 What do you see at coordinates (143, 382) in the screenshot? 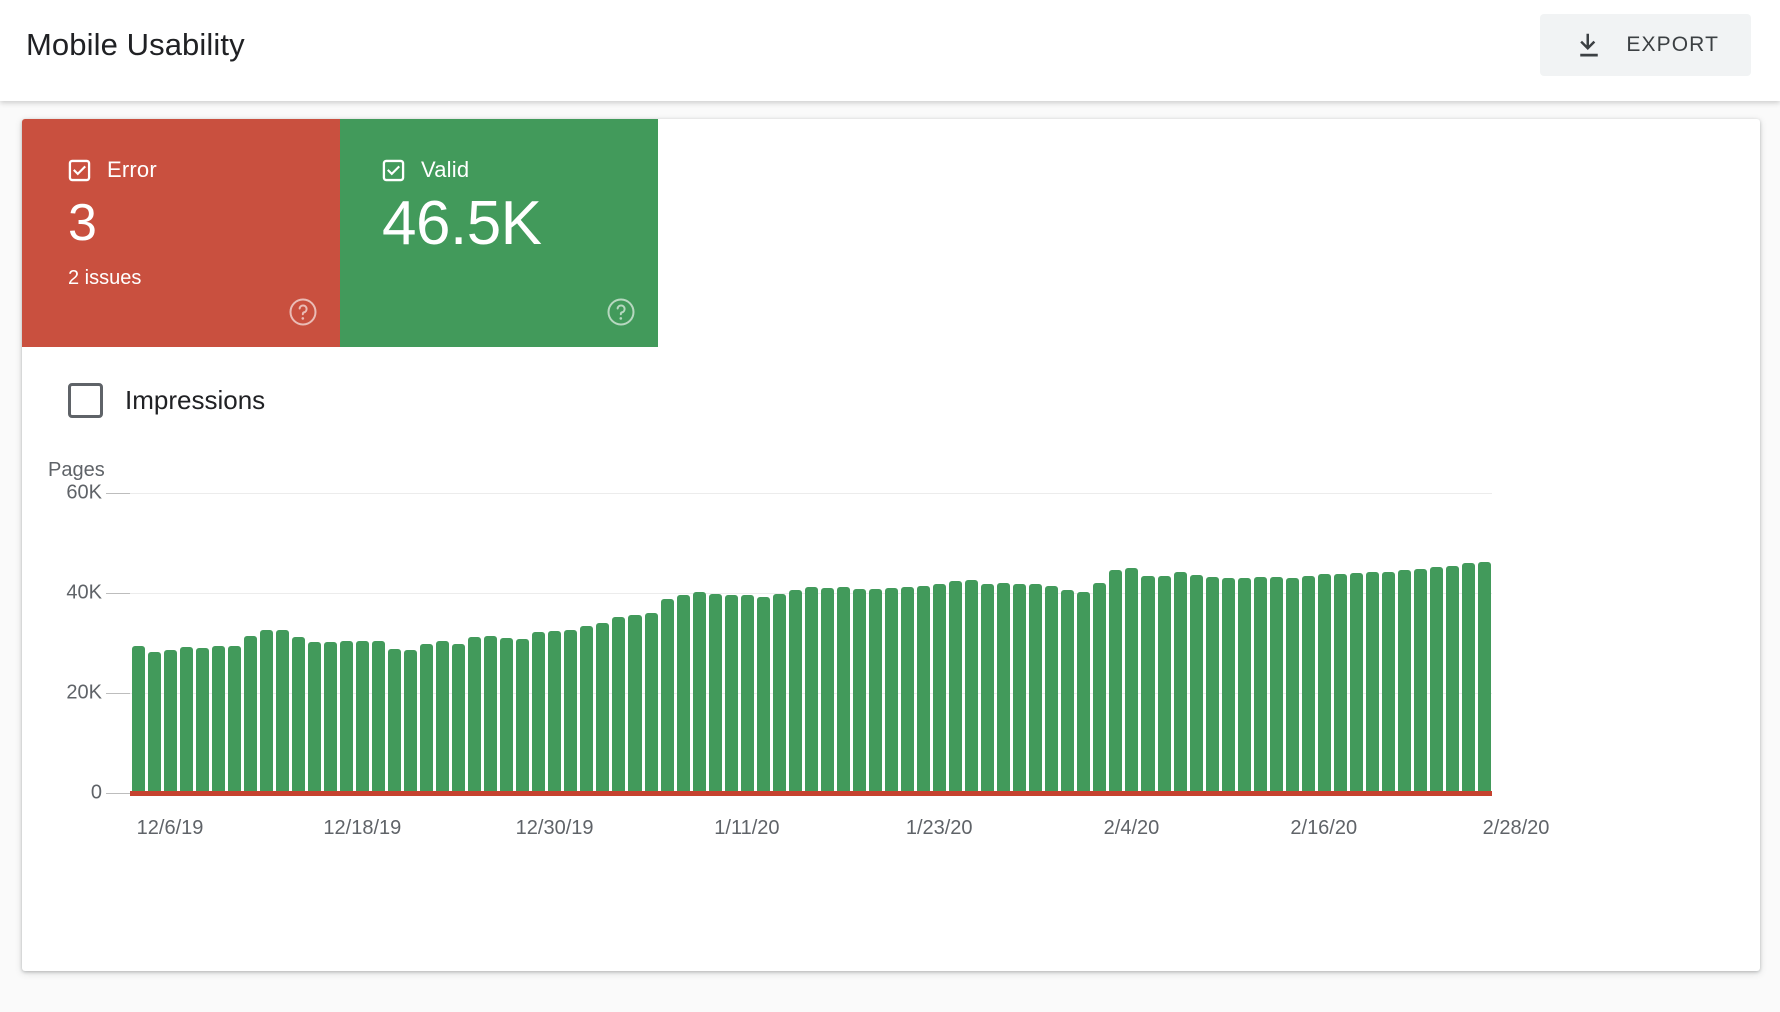
I see `series-toggle-impressions: Impressions` at bounding box center [143, 382].